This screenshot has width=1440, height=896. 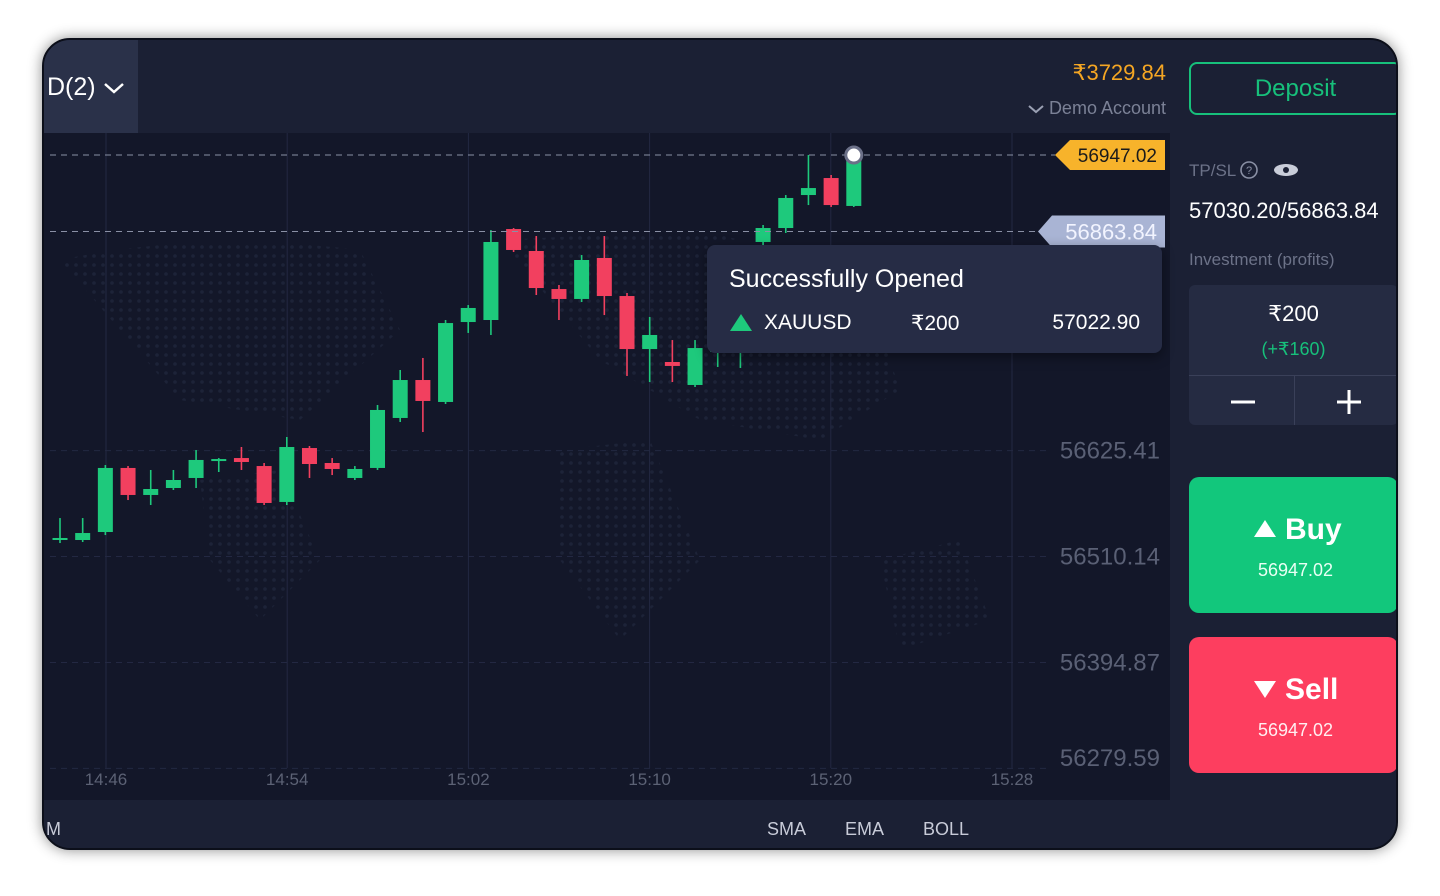 I want to click on toast: Successfully Opened XAUUSD ₹200 57022.90, so click(x=934, y=299).